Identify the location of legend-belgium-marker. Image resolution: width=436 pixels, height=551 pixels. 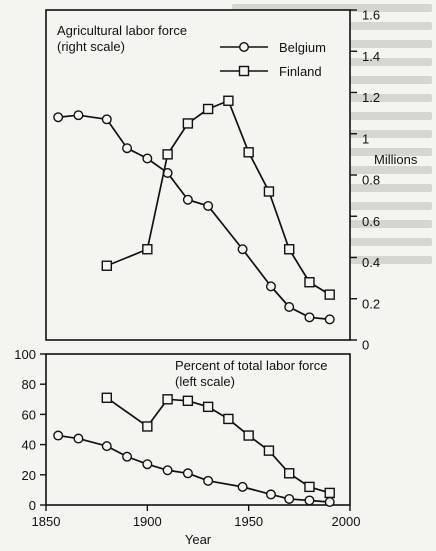
(243, 47).